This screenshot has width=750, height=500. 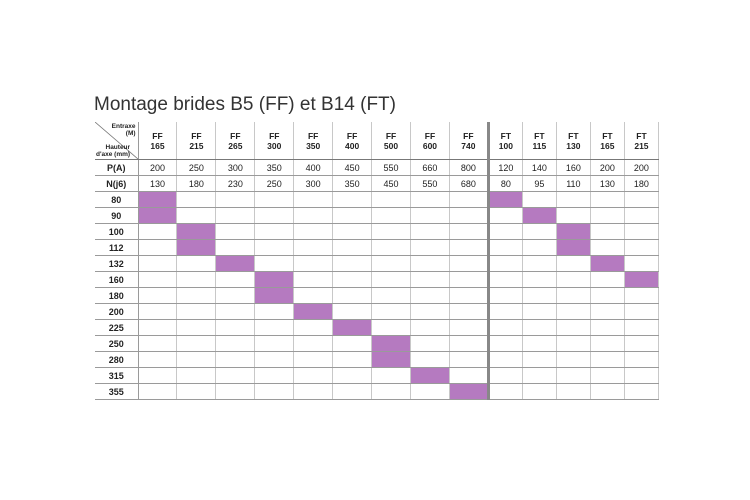 What do you see at coordinates (117, 295) in the screenshot?
I see `row-label: 180` at bounding box center [117, 295].